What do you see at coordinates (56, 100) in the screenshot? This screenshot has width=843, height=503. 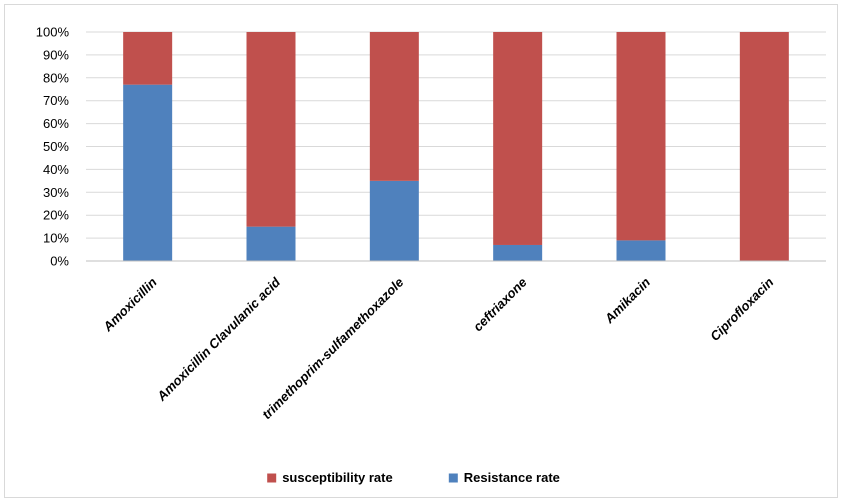 I see `y-tick-label: 70%` at bounding box center [56, 100].